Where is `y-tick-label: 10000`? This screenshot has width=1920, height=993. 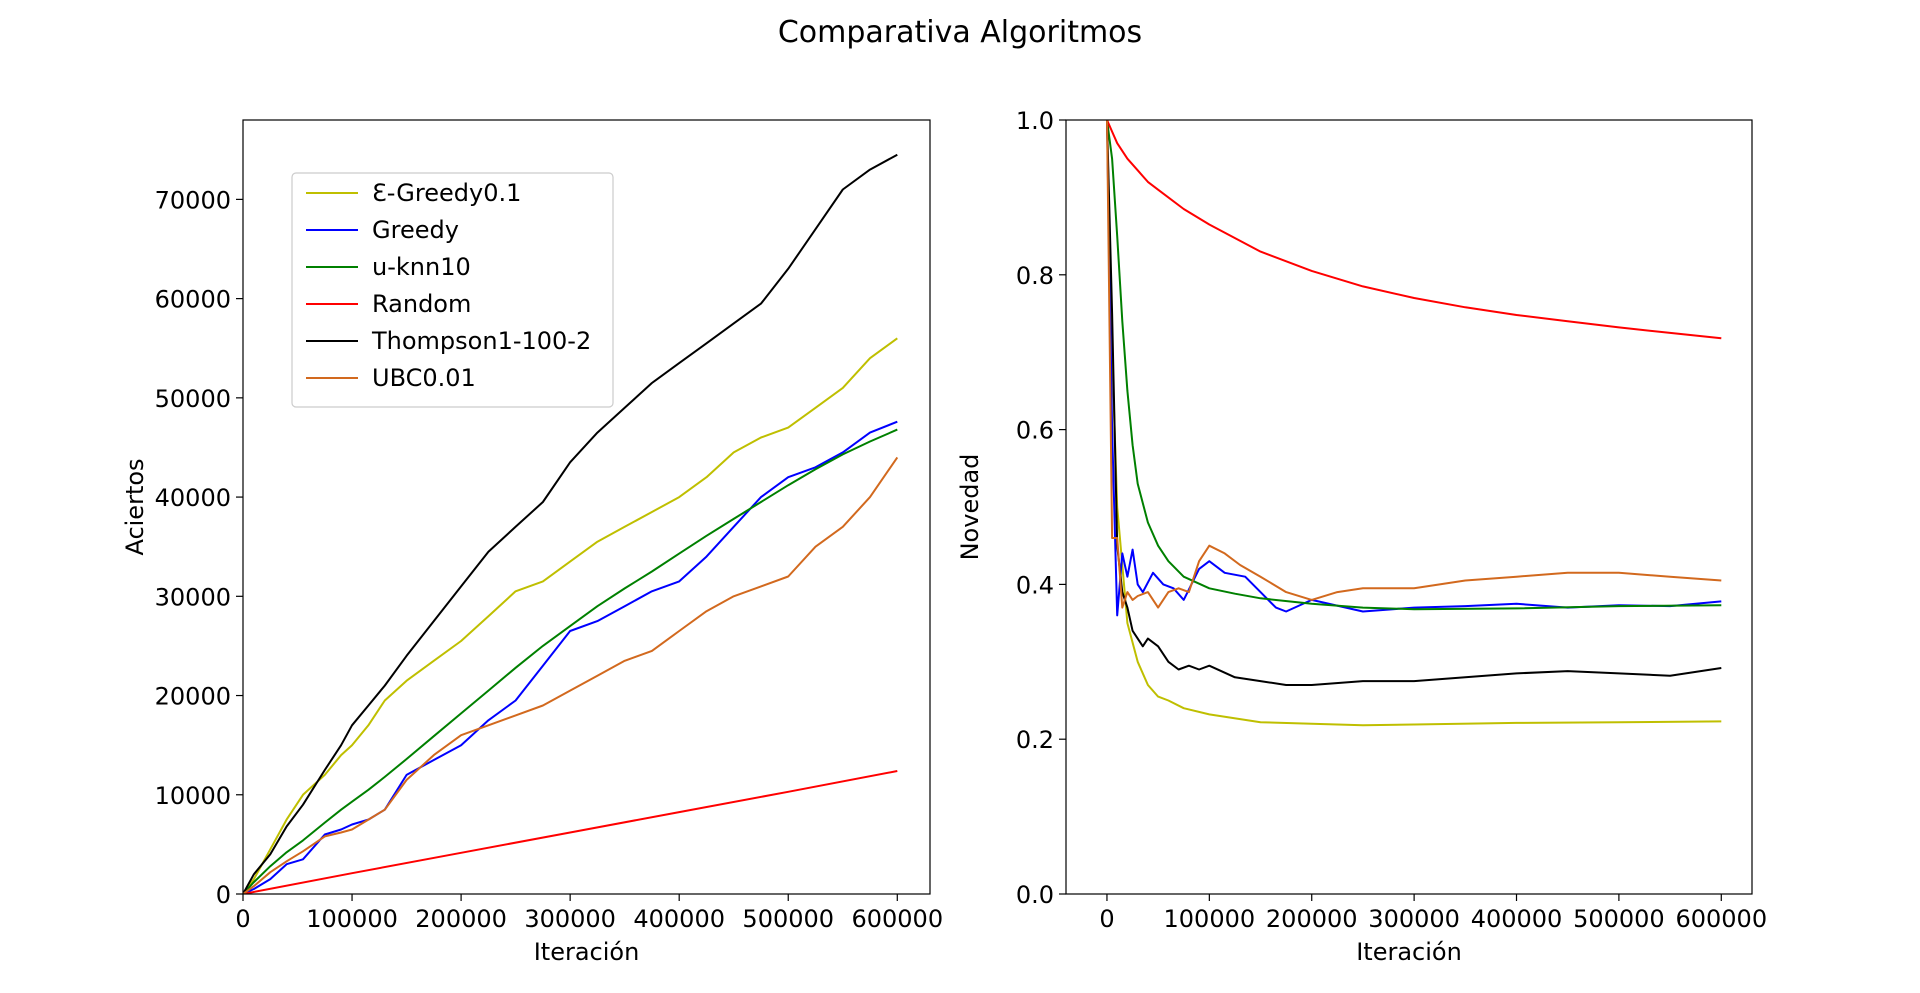
y-tick-label: 10000 is located at coordinates (193, 796).